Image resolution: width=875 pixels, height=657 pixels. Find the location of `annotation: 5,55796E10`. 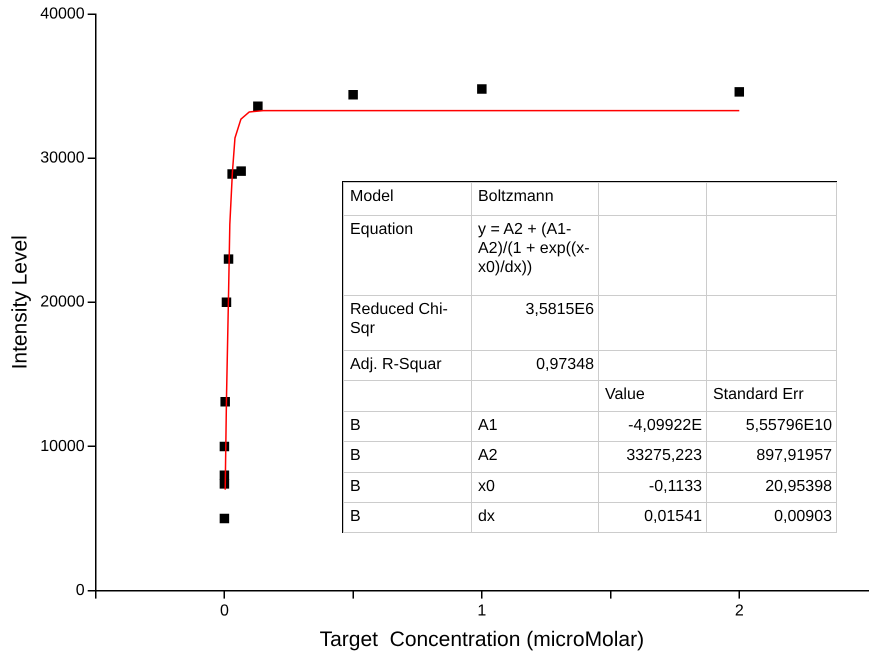

annotation: 5,55796E10 is located at coordinates (789, 425).